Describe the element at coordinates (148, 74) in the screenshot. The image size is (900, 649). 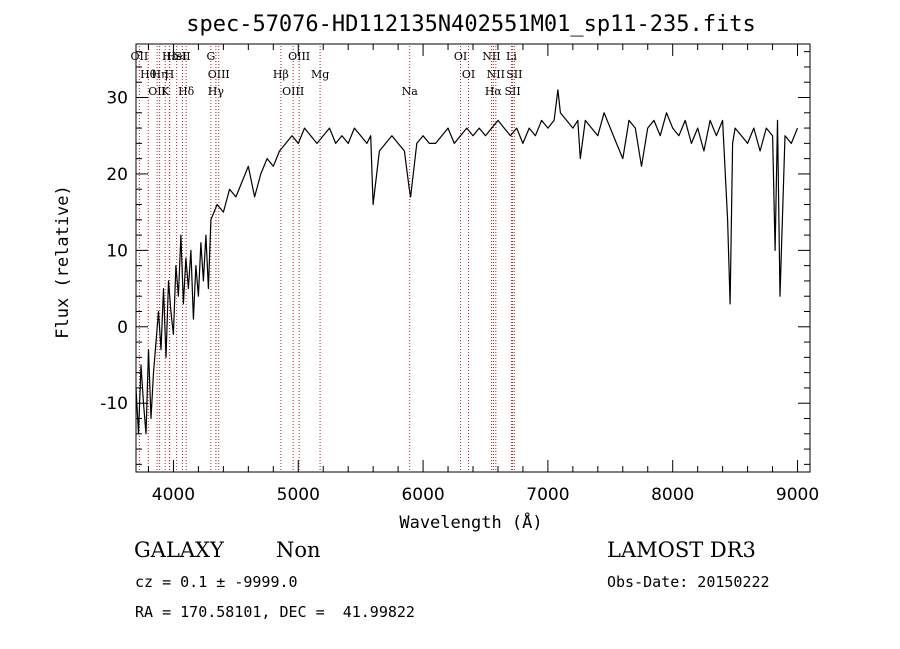
I see `spectral-line-label: Hθ` at that location.